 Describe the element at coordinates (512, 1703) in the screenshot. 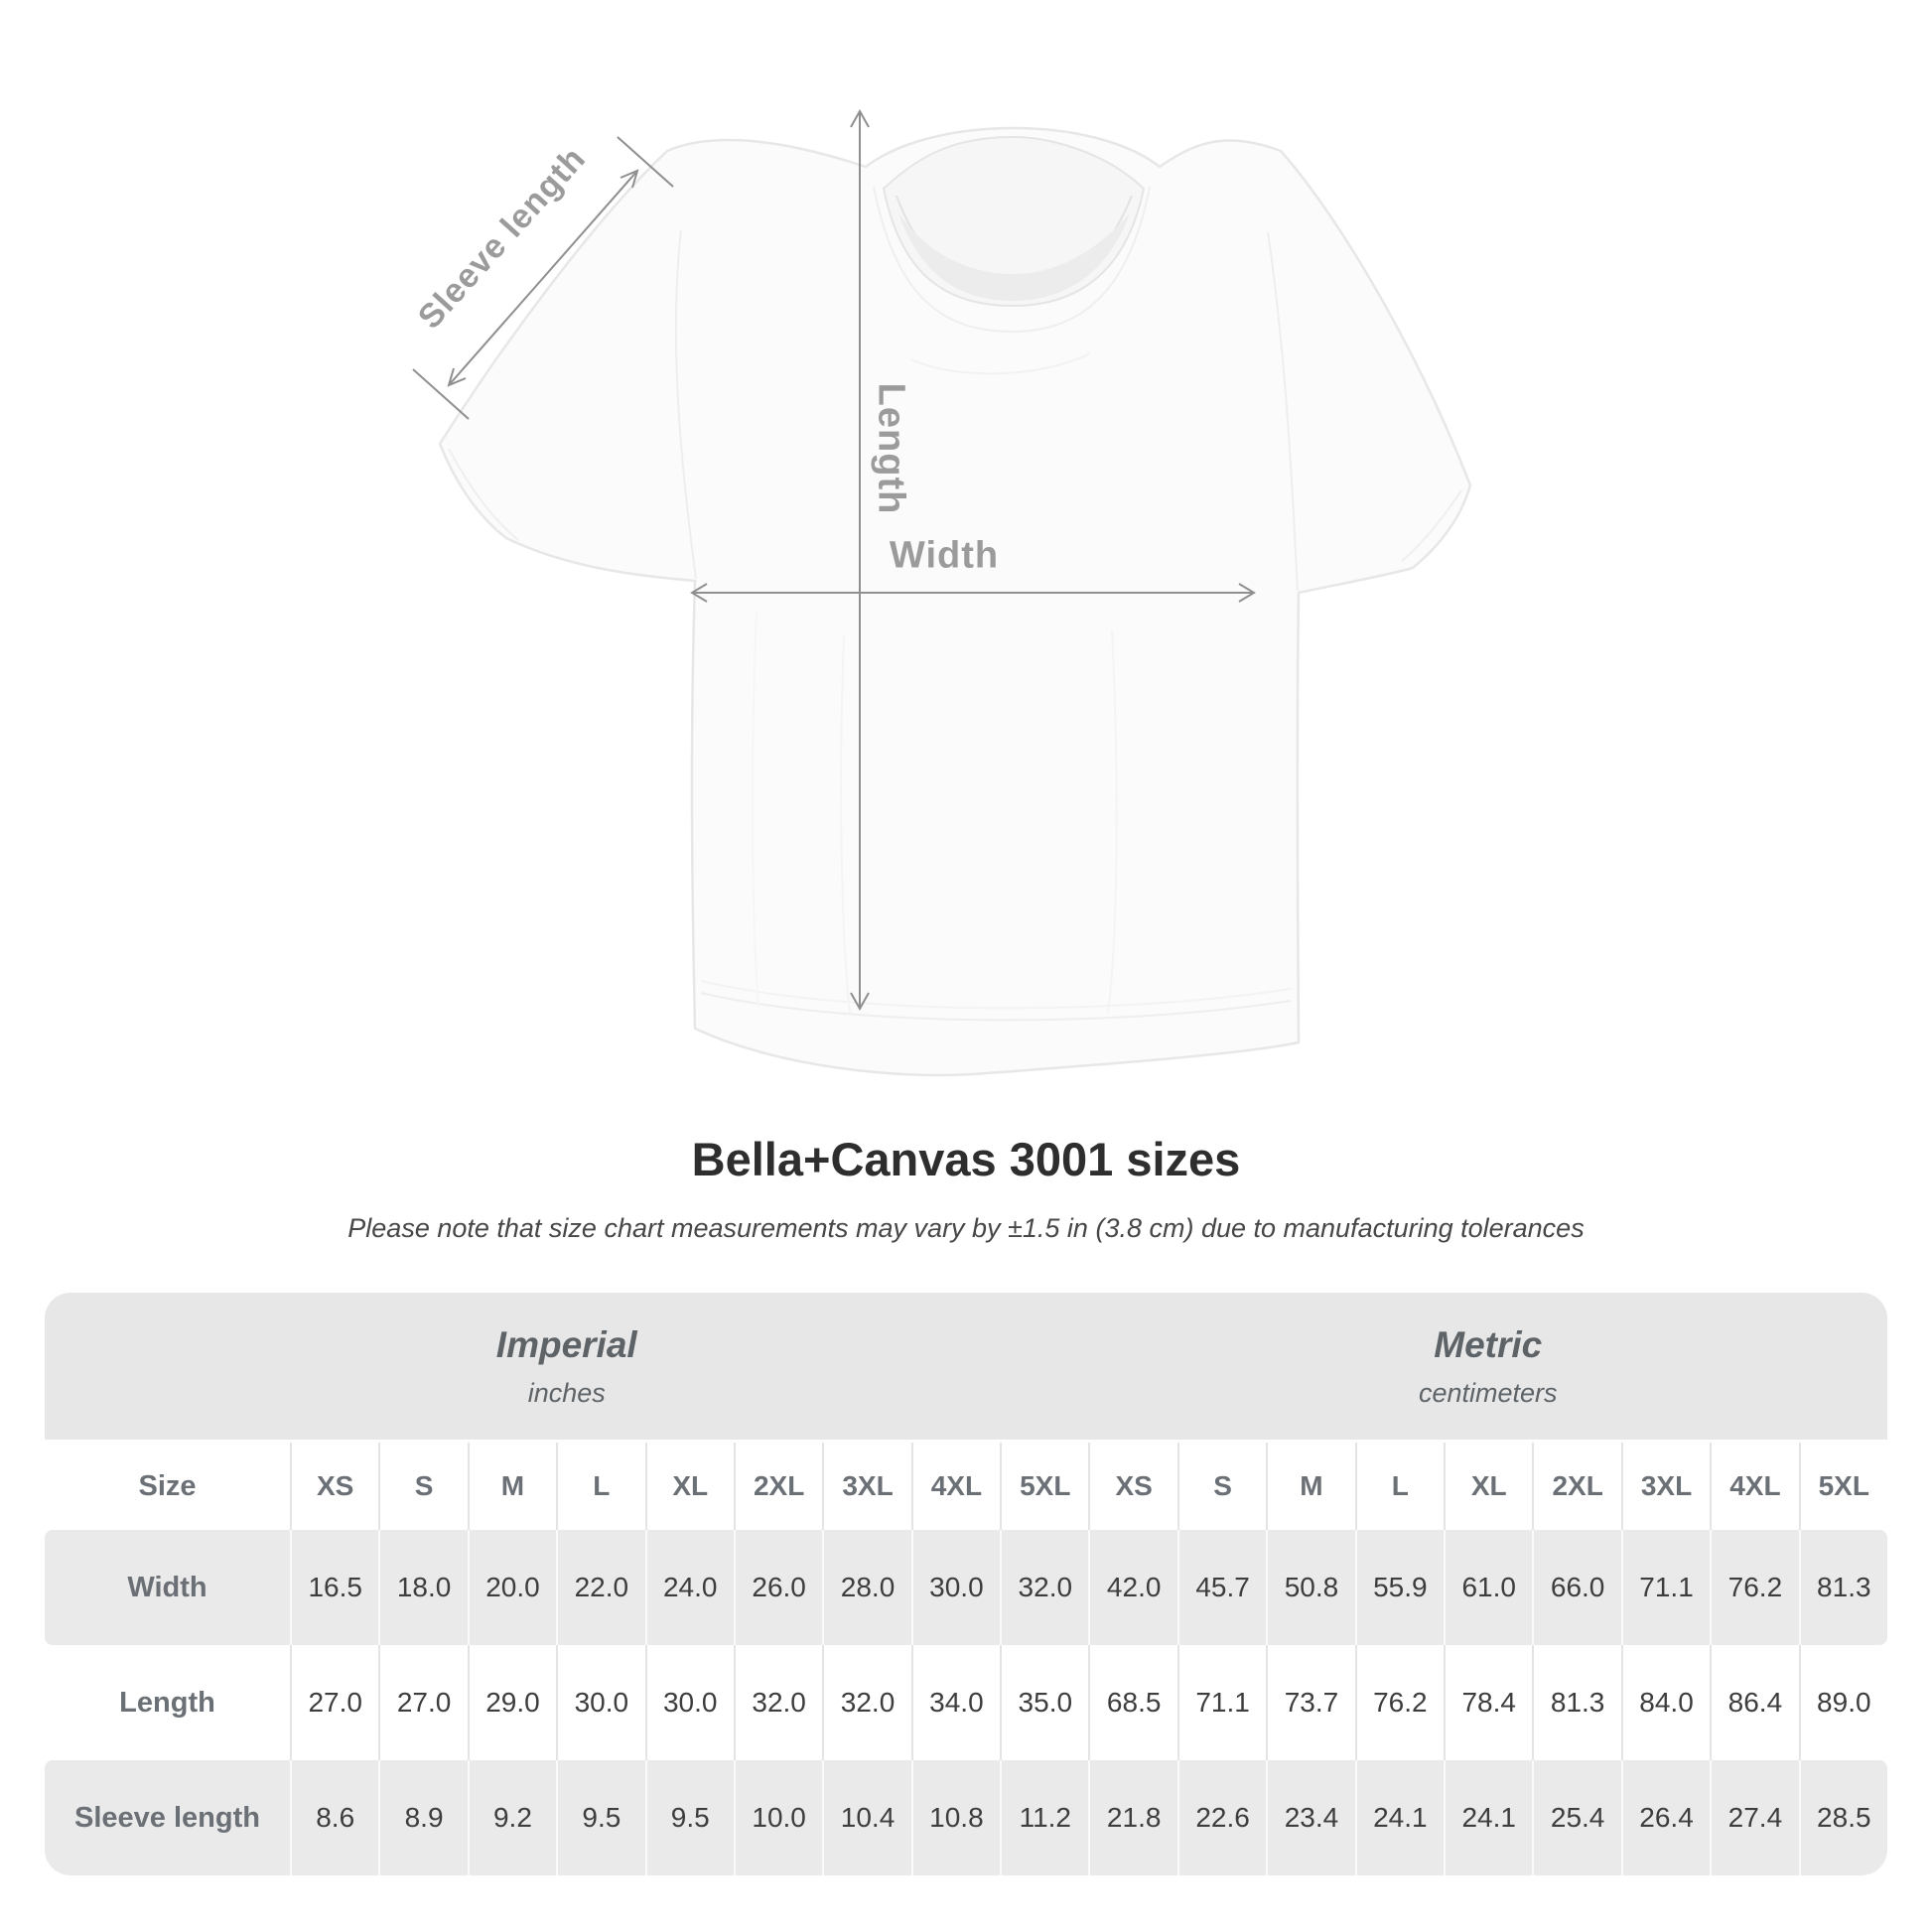

I see `value-cell-imperial: 29.0` at that location.